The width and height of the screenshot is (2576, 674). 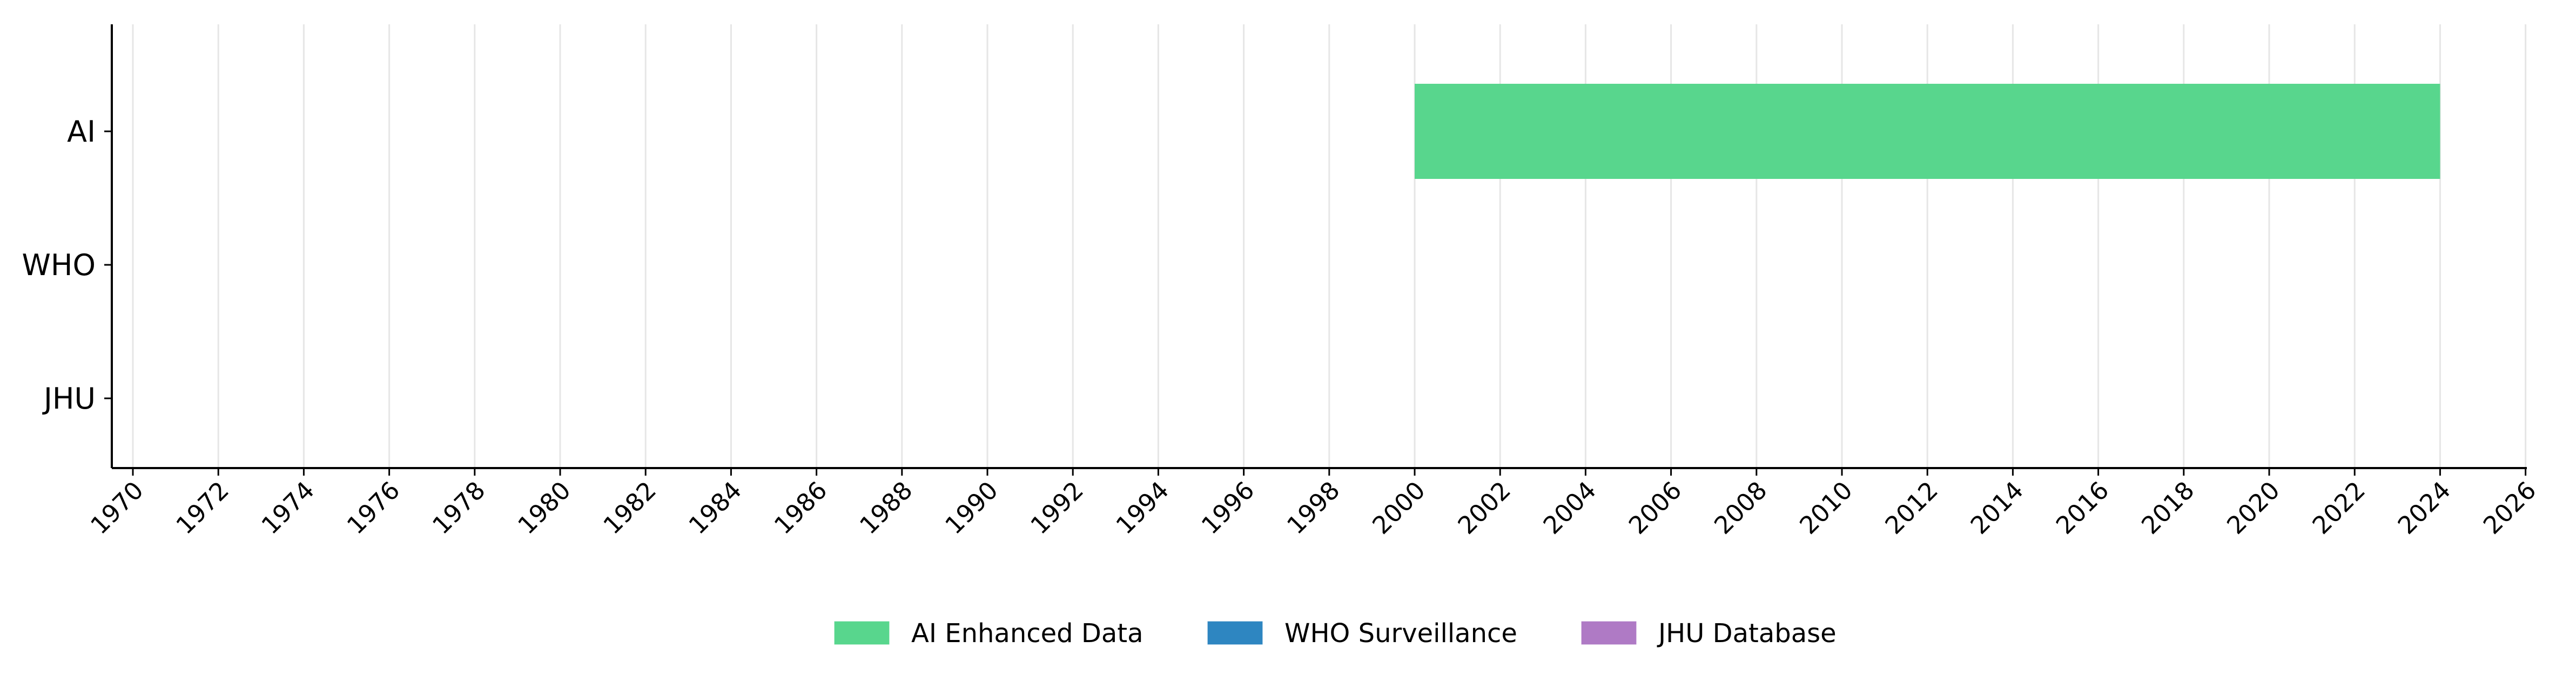 I want to click on y-ticks: AI WHO JHU, so click(x=67, y=265).